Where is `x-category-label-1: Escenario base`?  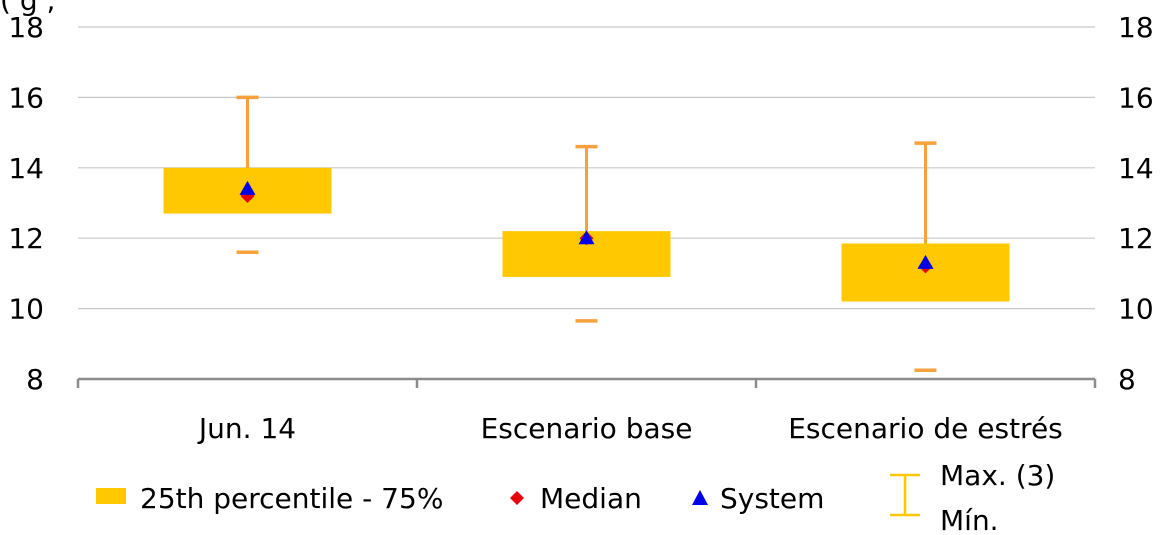 x-category-label-1: Escenario base is located at coordinates (587, 428).